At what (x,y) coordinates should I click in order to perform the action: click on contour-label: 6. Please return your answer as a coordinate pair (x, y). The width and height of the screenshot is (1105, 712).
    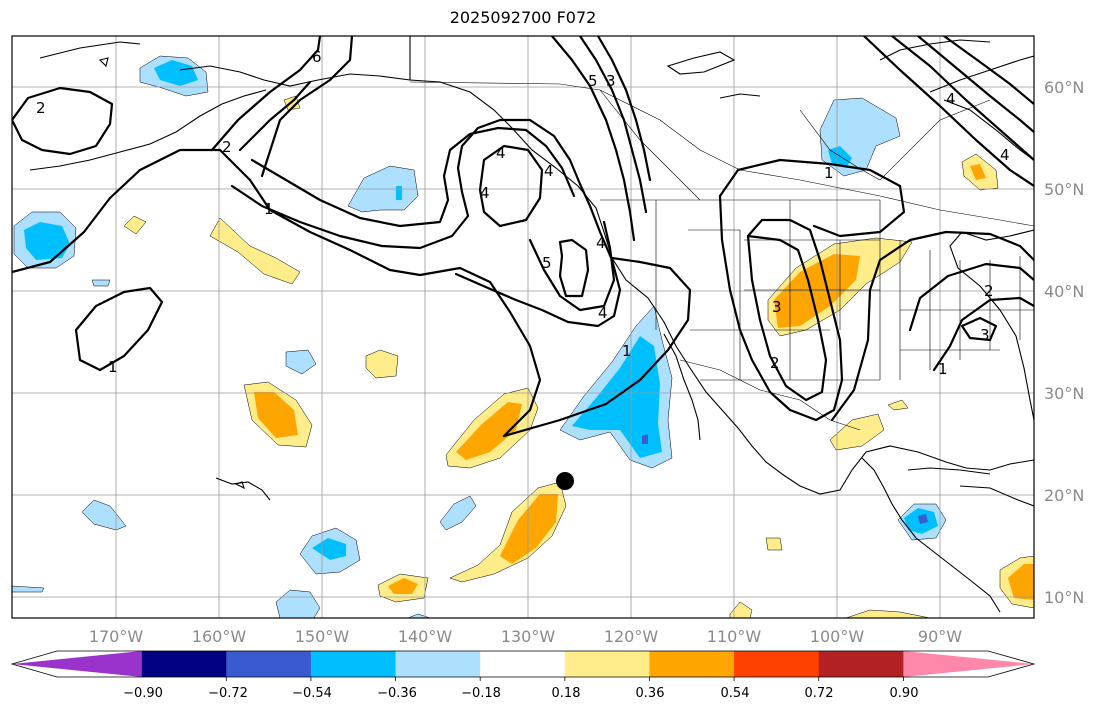
    Looking at the image, I should click on (317, 57).